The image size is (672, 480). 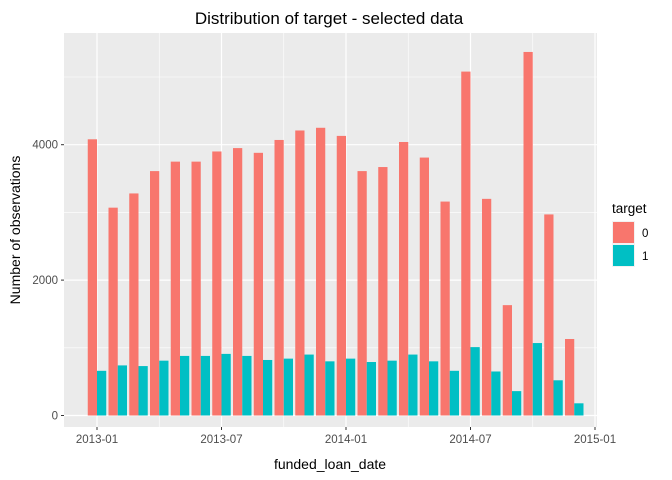 I want to click on x-axis-title: funded_loan_date, so click(x=330, y=464).